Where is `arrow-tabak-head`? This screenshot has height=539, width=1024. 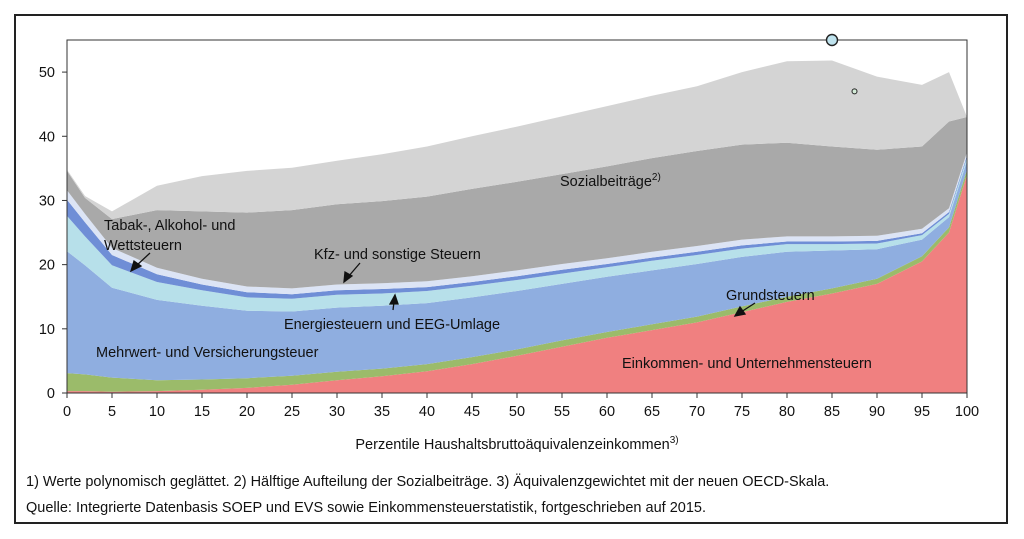 arrow-tabak-head is located at coordinates (136, 266).